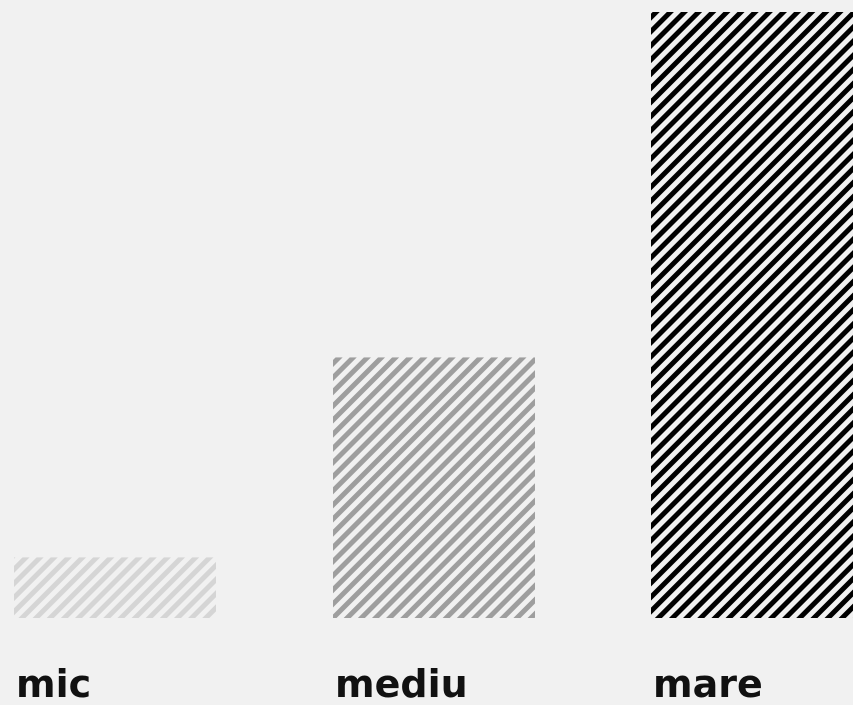 Image resolution: width=853 pixels, height=705 pixels. I want to click on category-labels-group: mic mediu mare, so click(389, 683).